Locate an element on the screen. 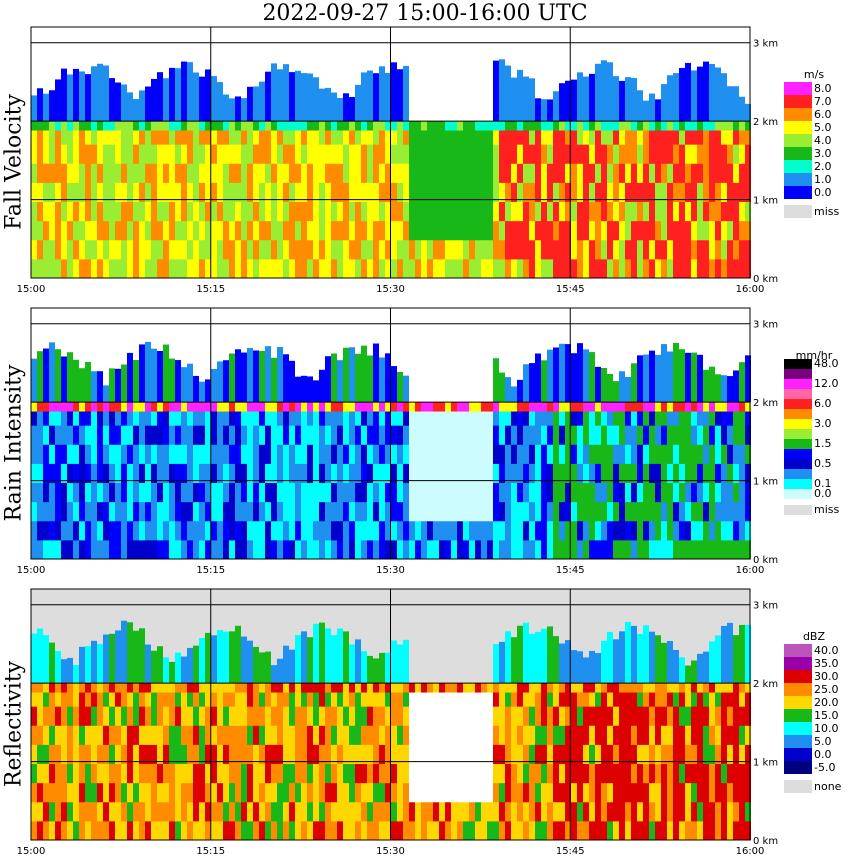 This screenshot has height=868, width=850. legend-entry: 15.0 is located at coordinates (815, 715).